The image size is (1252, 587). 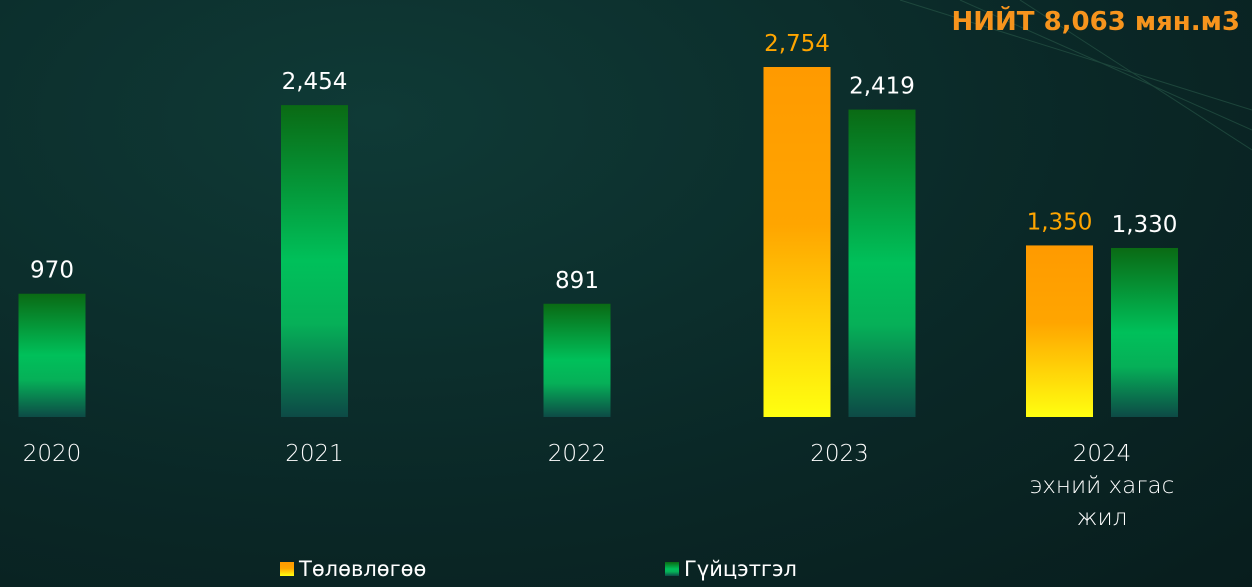 What do you see at coordinates (315, 82) in the screenshot?
I see `data-label: 2,454` at bounding box center [315, 82].